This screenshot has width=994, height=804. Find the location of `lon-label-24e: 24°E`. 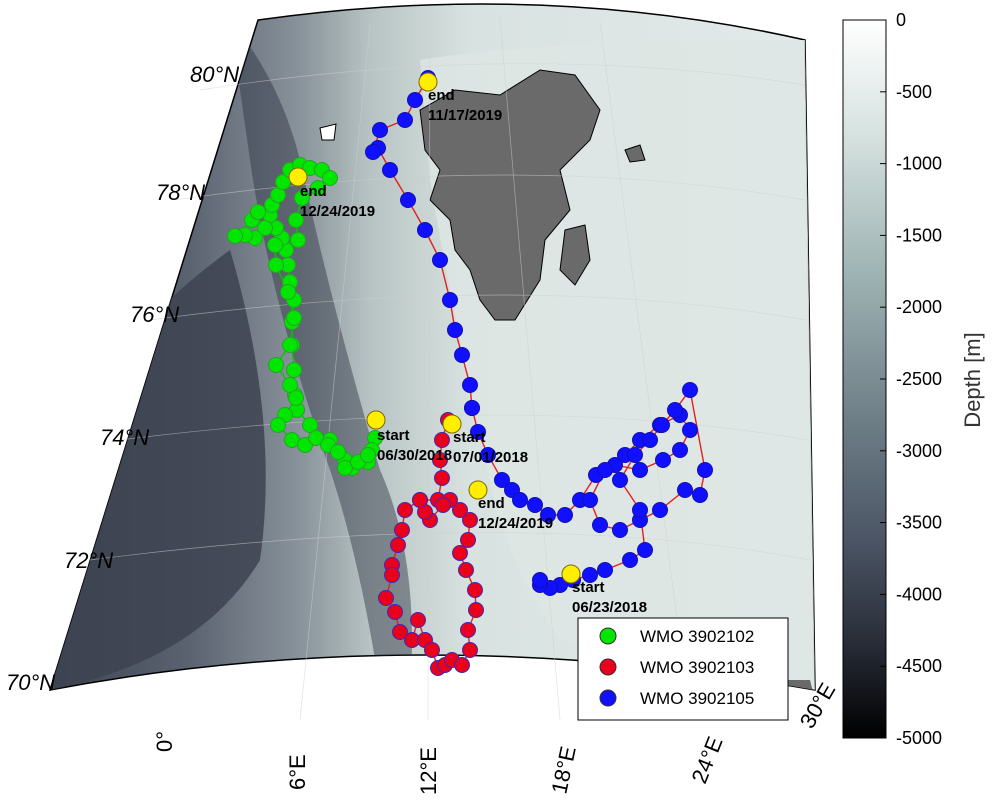

lon-label-24e: 24°E is located at coordinates (706, 760).